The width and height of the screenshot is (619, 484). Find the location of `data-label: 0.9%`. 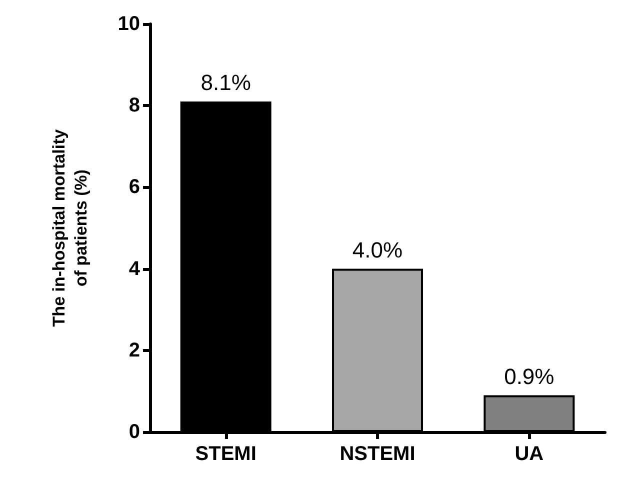

data-label: 0.9% is located at coordinates (529, 376).